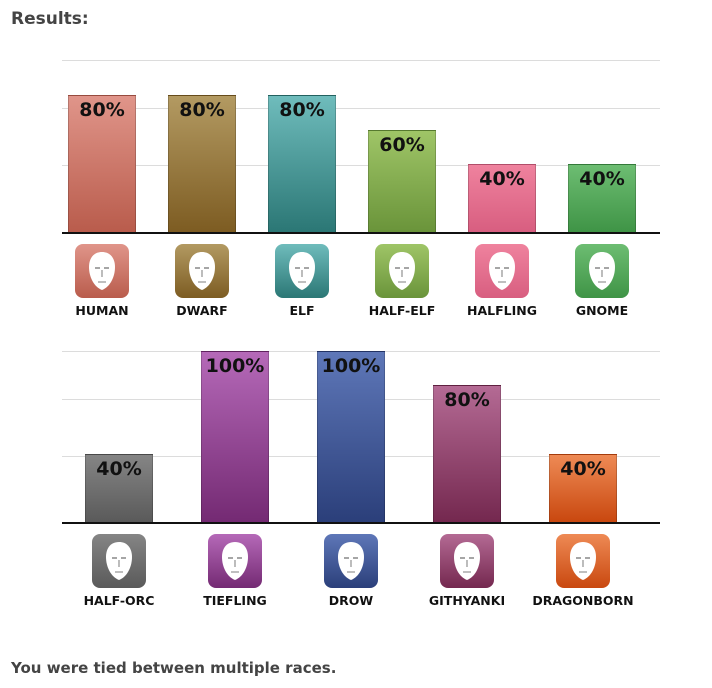 The width and height of the screenshot is (712, 688). Describe the element at coordinates (351, 600) in the screenshot. I see `category-label: DROW` at that location.